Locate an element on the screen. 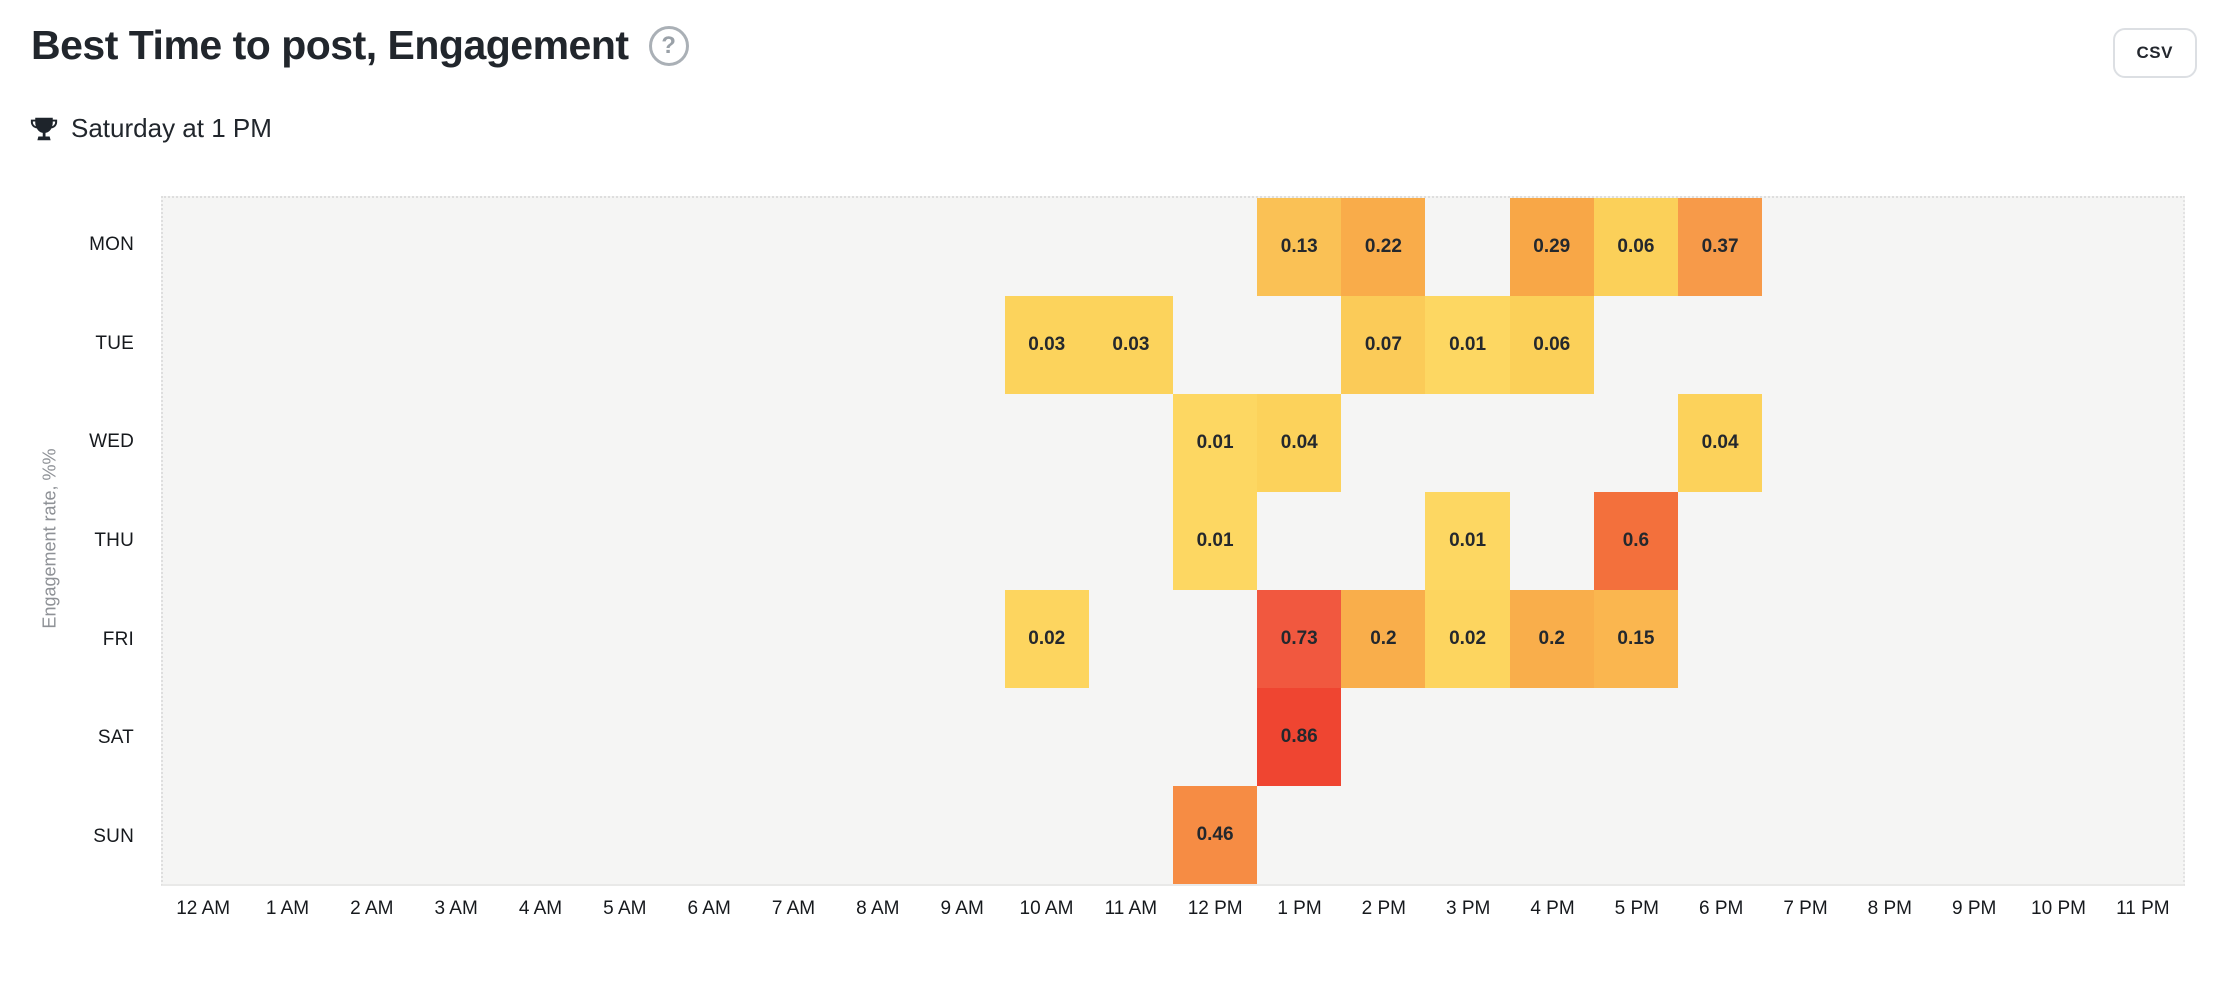 The height and width of the screenshot is (997, 2225). hour-label: 12 AM is located at coordinates (203, 908).